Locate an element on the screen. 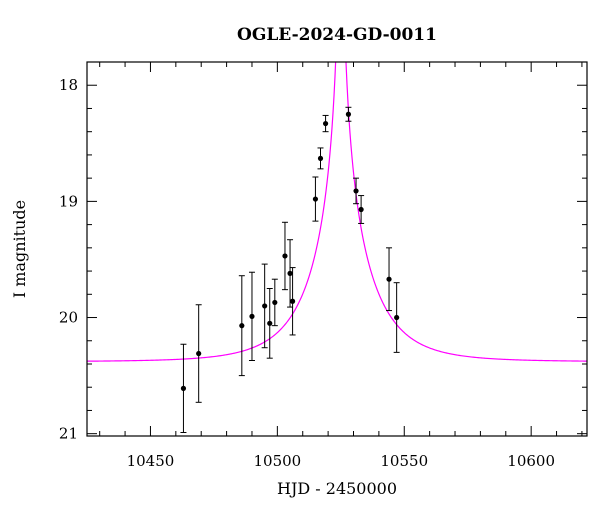  y-tick-label: 19 is located at coordinates (68, 201).